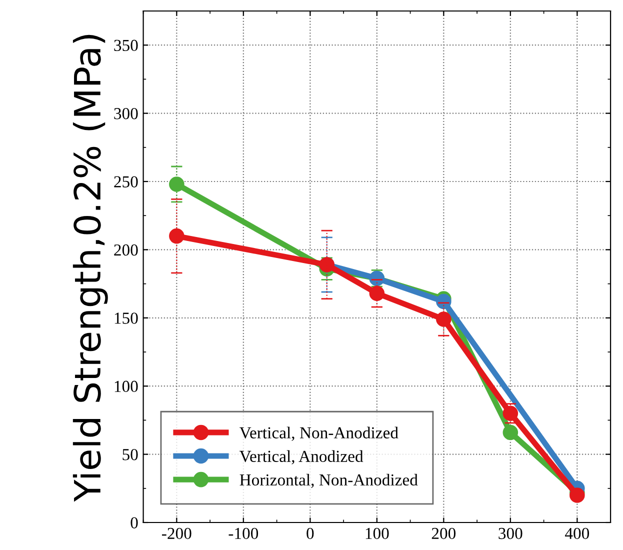 This screenshot has height=550, width=623. I want to click on y-tick-label: 150, so click(126, 318).